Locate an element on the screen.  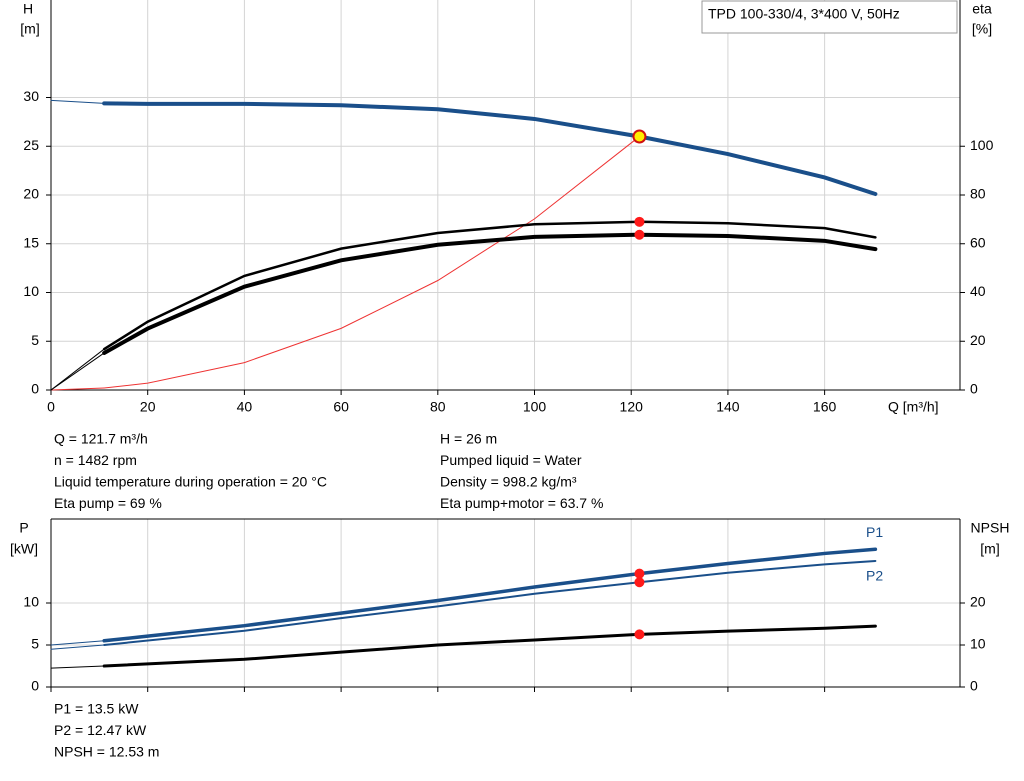
info-line: Eta pump = 69 % is located at coordinates (108, 503).